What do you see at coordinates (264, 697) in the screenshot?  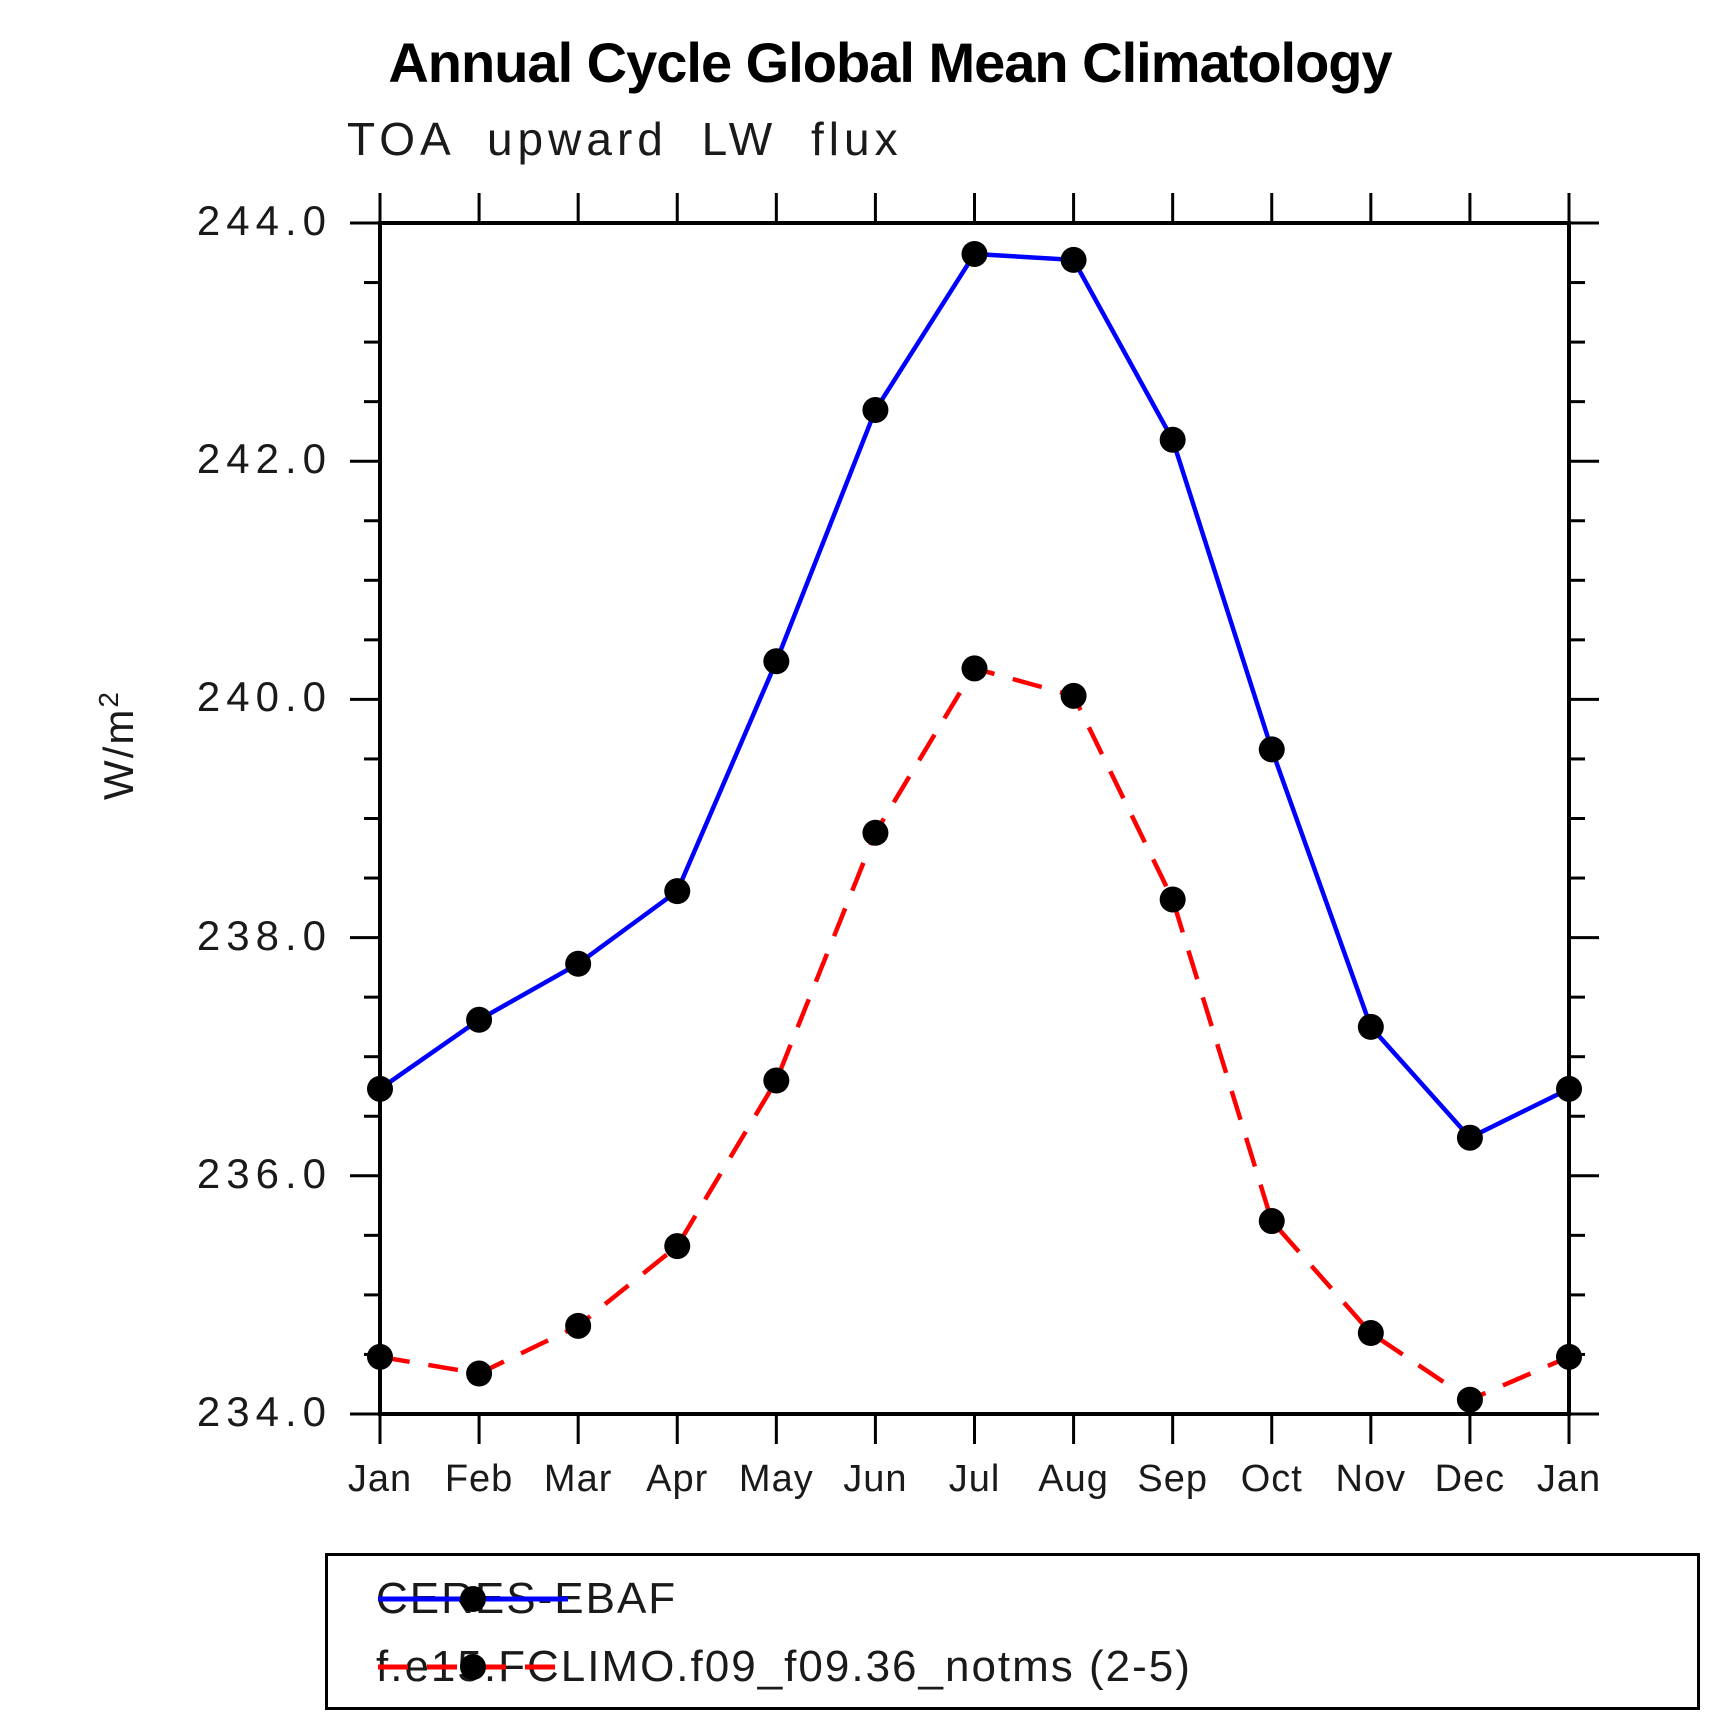 I see `y-tick-label: 240.0` at bounding box center [264, 697].